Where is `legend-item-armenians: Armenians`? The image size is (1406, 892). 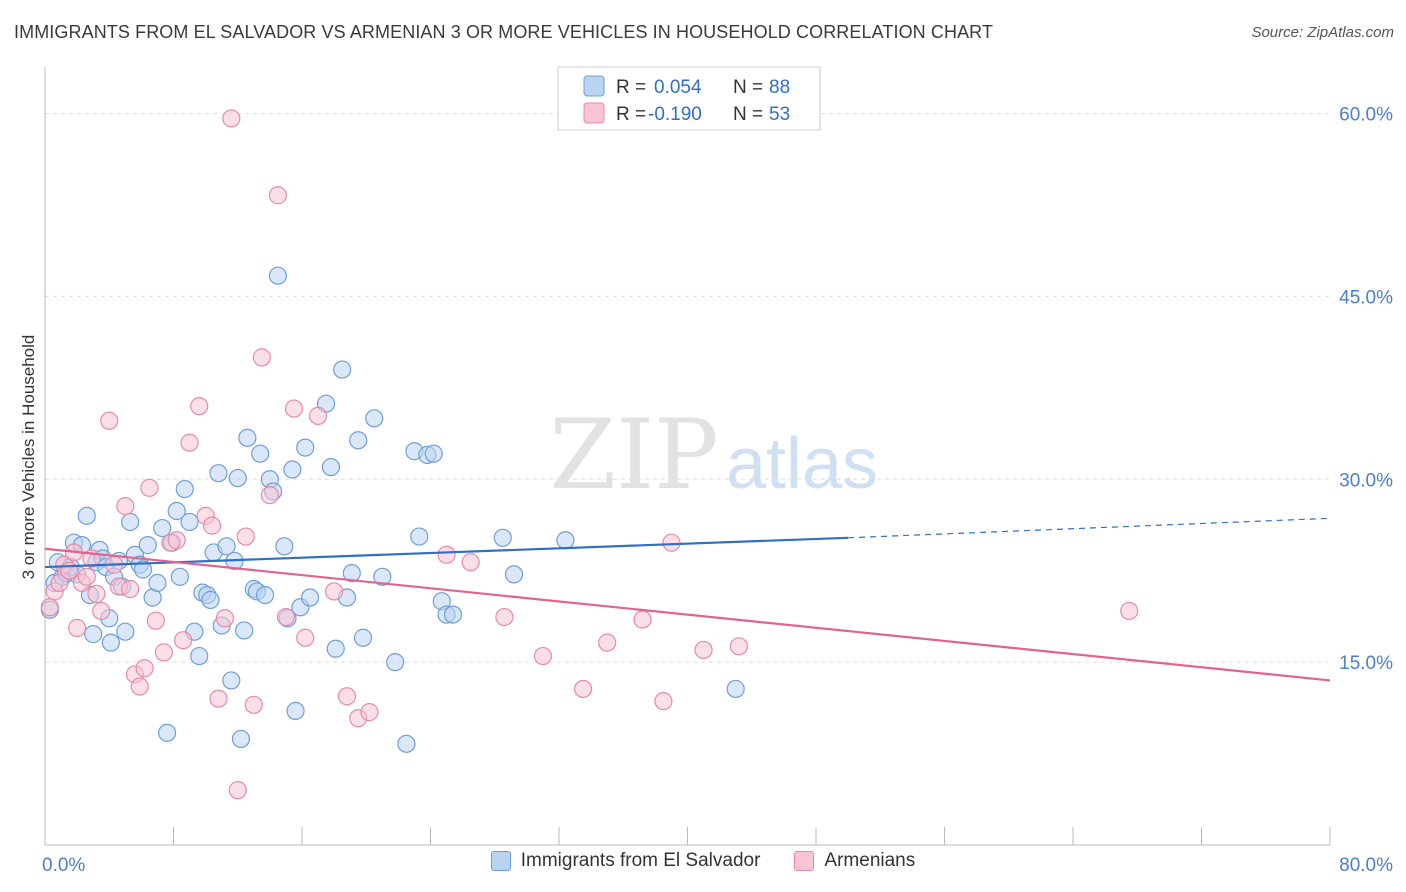
legend-item-armenians: Armenians is located at coordinates (854, 861).